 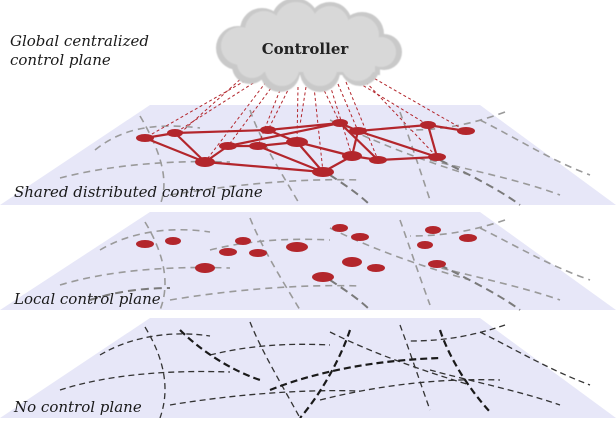 I want to click on no-control-plane-label: No control plane, so click(x=78, y=407).